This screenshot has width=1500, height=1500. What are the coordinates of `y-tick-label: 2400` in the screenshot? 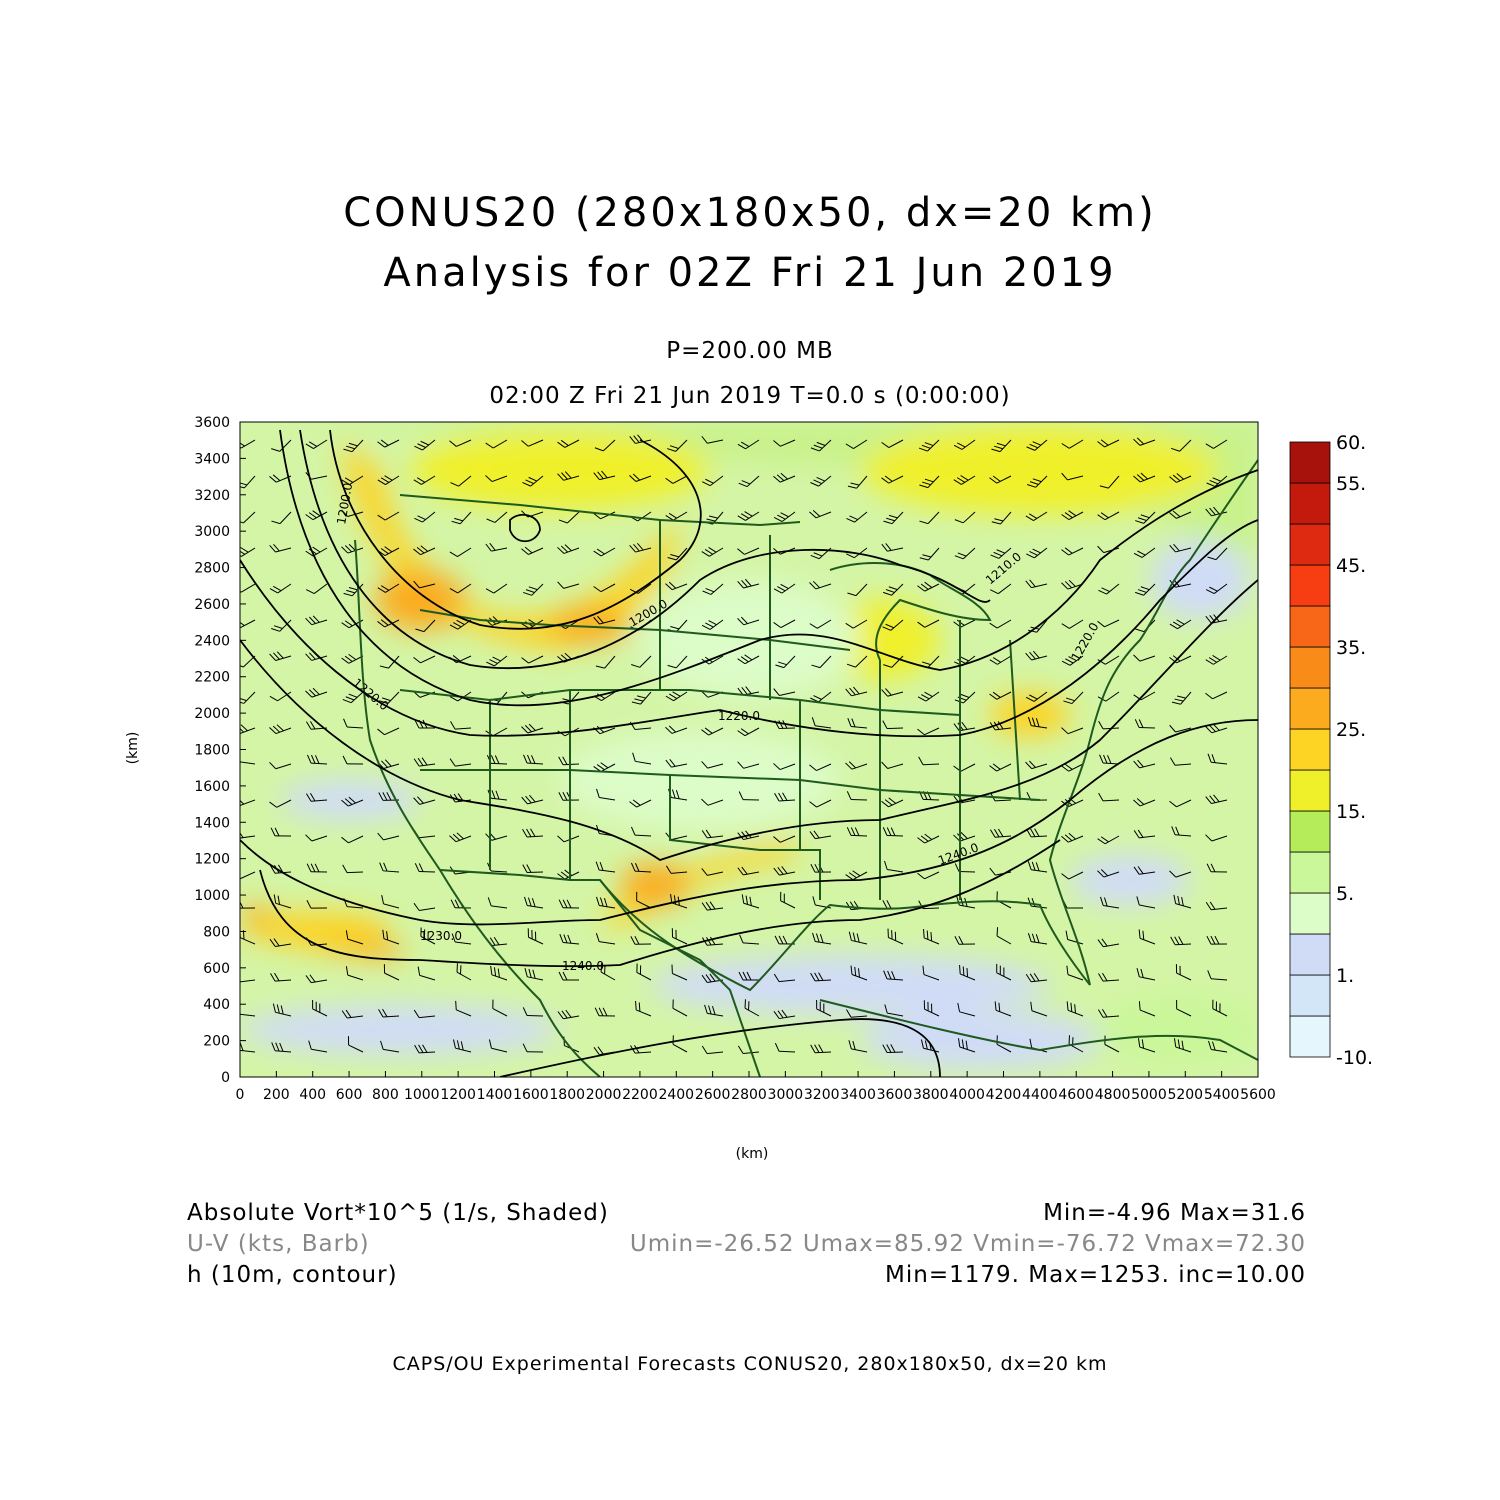 It's located at (212, 641).